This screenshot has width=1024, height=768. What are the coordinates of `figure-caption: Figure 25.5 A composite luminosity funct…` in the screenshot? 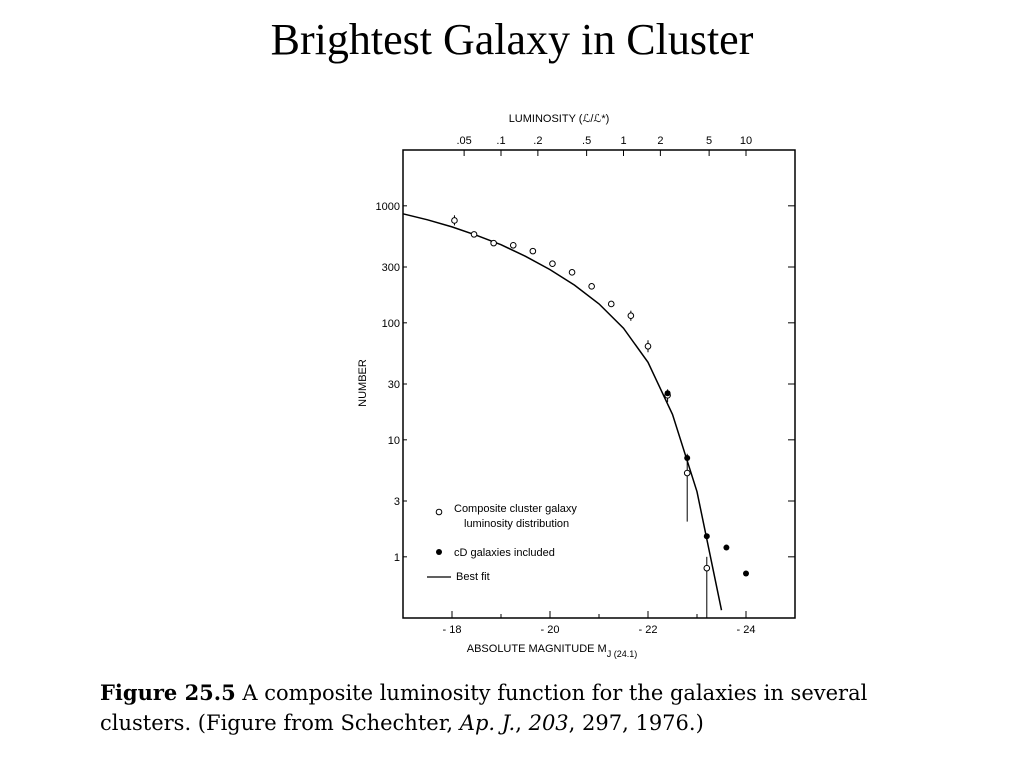 It's located at (520, 708).